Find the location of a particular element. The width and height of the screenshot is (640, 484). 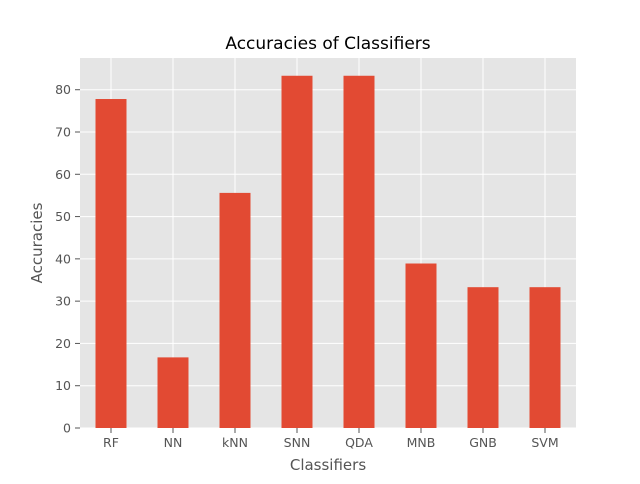

y-tick-label: 30 is located at coordinates (63, 301).